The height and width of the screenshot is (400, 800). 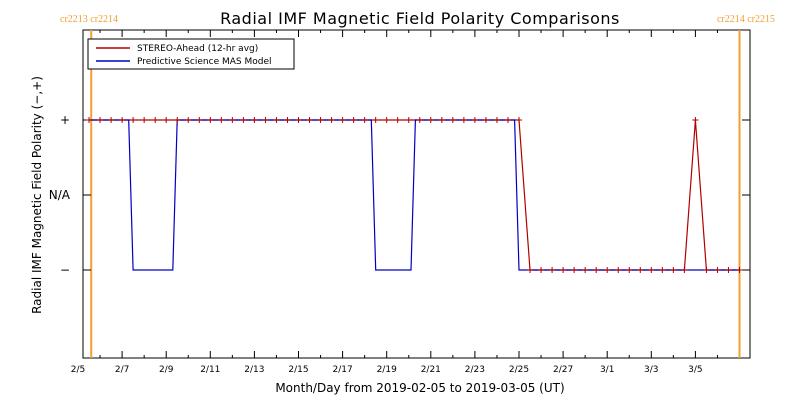 What do you see at coordinates (254, 370) in the screenshot?
I see `x-tick-label: 2/13` at bounding box center [254, 370].